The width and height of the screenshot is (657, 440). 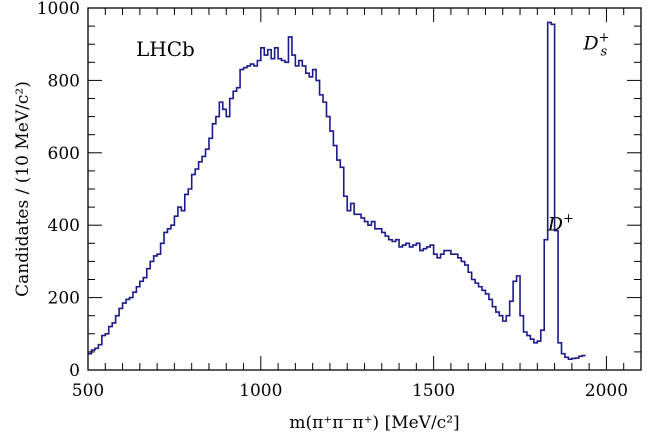 I want to click on x-axis-label: m(π⁺π⁻π⁺) [MeV/c²], so click(x=374, y=423).